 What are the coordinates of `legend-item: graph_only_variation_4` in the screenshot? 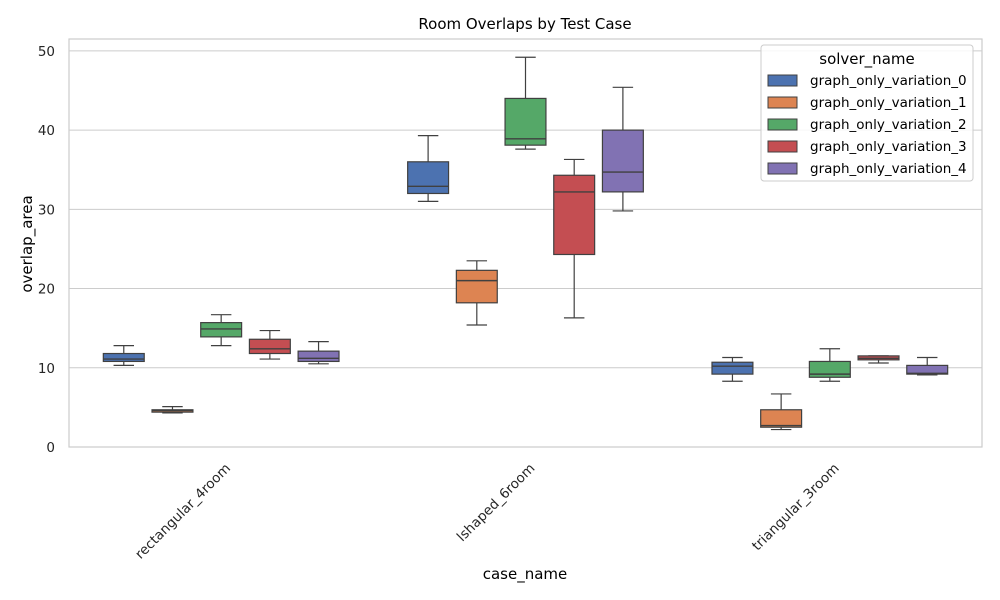 It's located at (867, 169).